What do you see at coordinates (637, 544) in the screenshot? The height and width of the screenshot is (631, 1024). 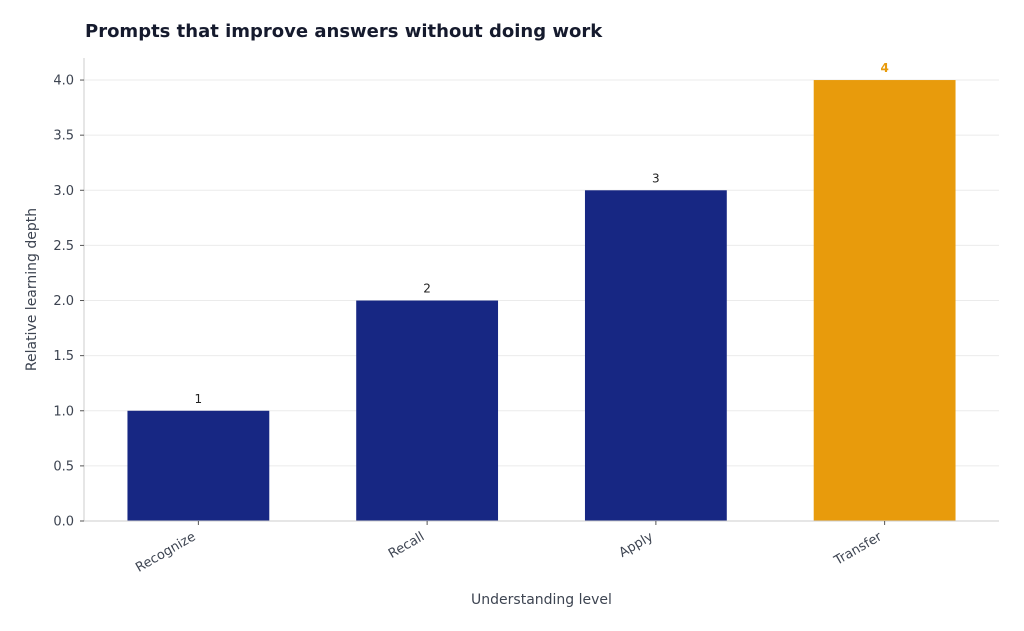 I see `x-tick-label: Apply` at bounding box center [637, 544].